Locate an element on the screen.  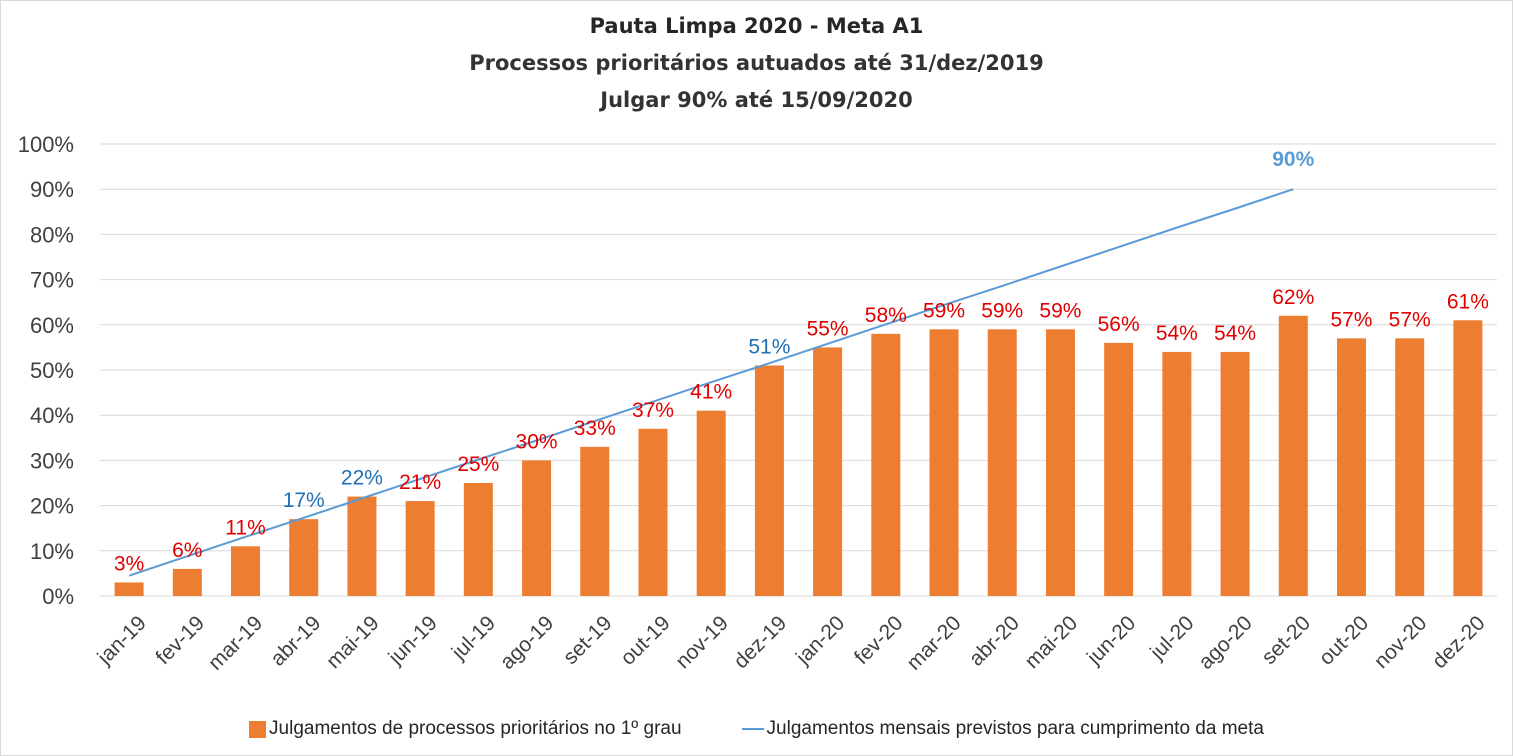
x-tick-label: out-19 is located at coordinates (645, 640).